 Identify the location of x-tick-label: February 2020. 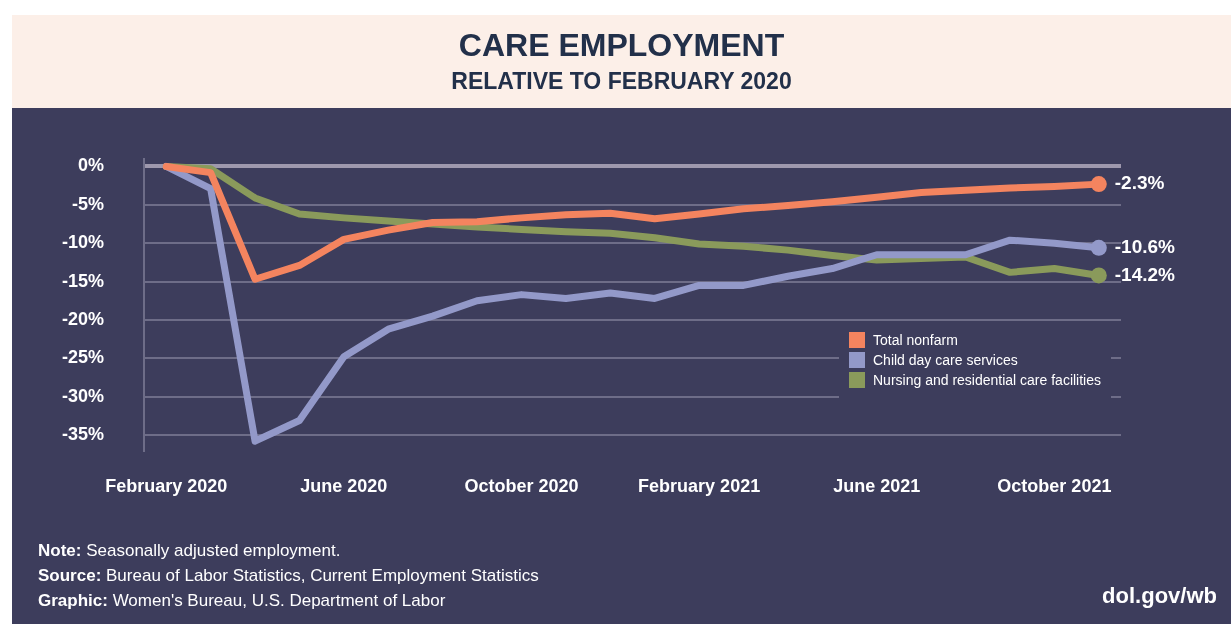
(166, 486).